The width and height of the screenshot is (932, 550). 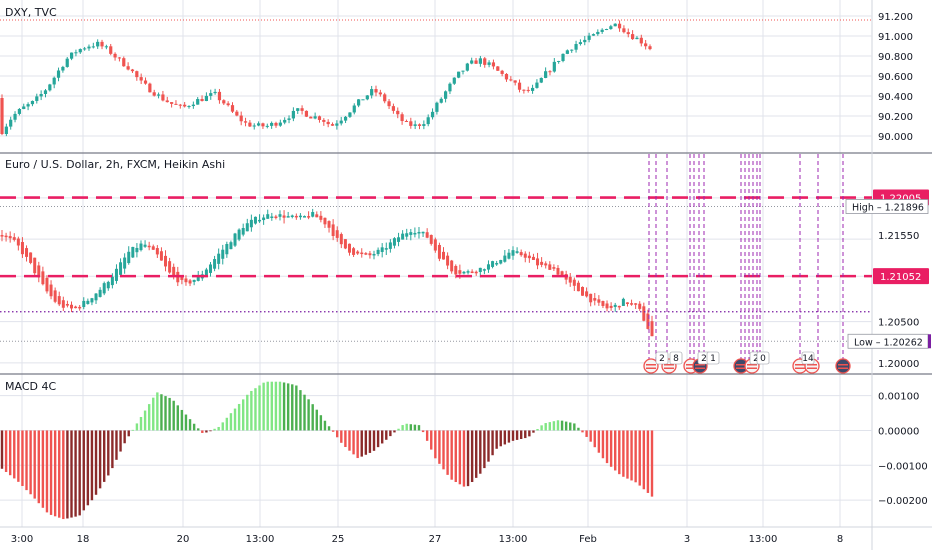 What do you see at coordinates (651, 366) in the screenshot?
I see `us-flag-icon` at bounding box center [651, 366].